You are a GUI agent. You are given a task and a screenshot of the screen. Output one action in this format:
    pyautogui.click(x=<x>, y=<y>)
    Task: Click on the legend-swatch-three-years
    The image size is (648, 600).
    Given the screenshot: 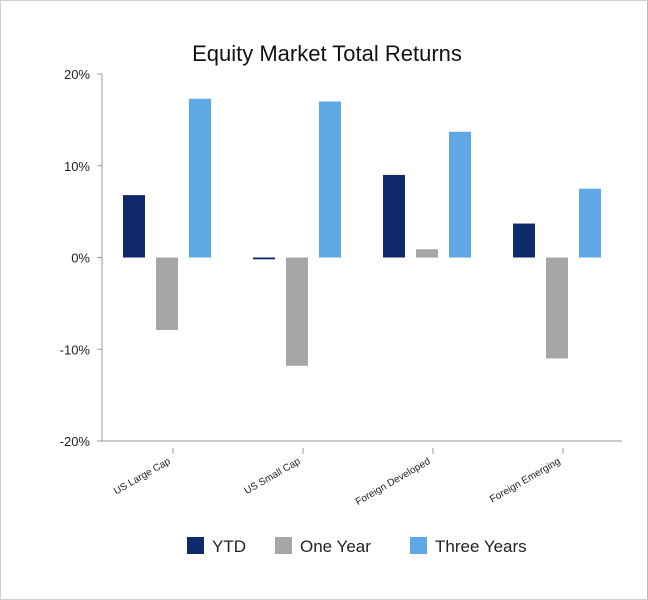 What is the action you would take?
    pyautogui.click(x=418, y=545)
    